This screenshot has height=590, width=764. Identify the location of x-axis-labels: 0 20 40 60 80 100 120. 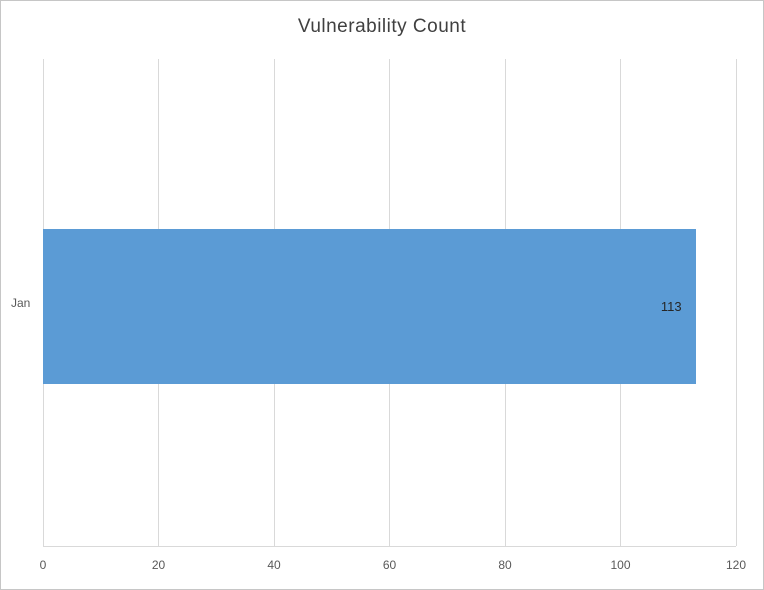
(392, 568).